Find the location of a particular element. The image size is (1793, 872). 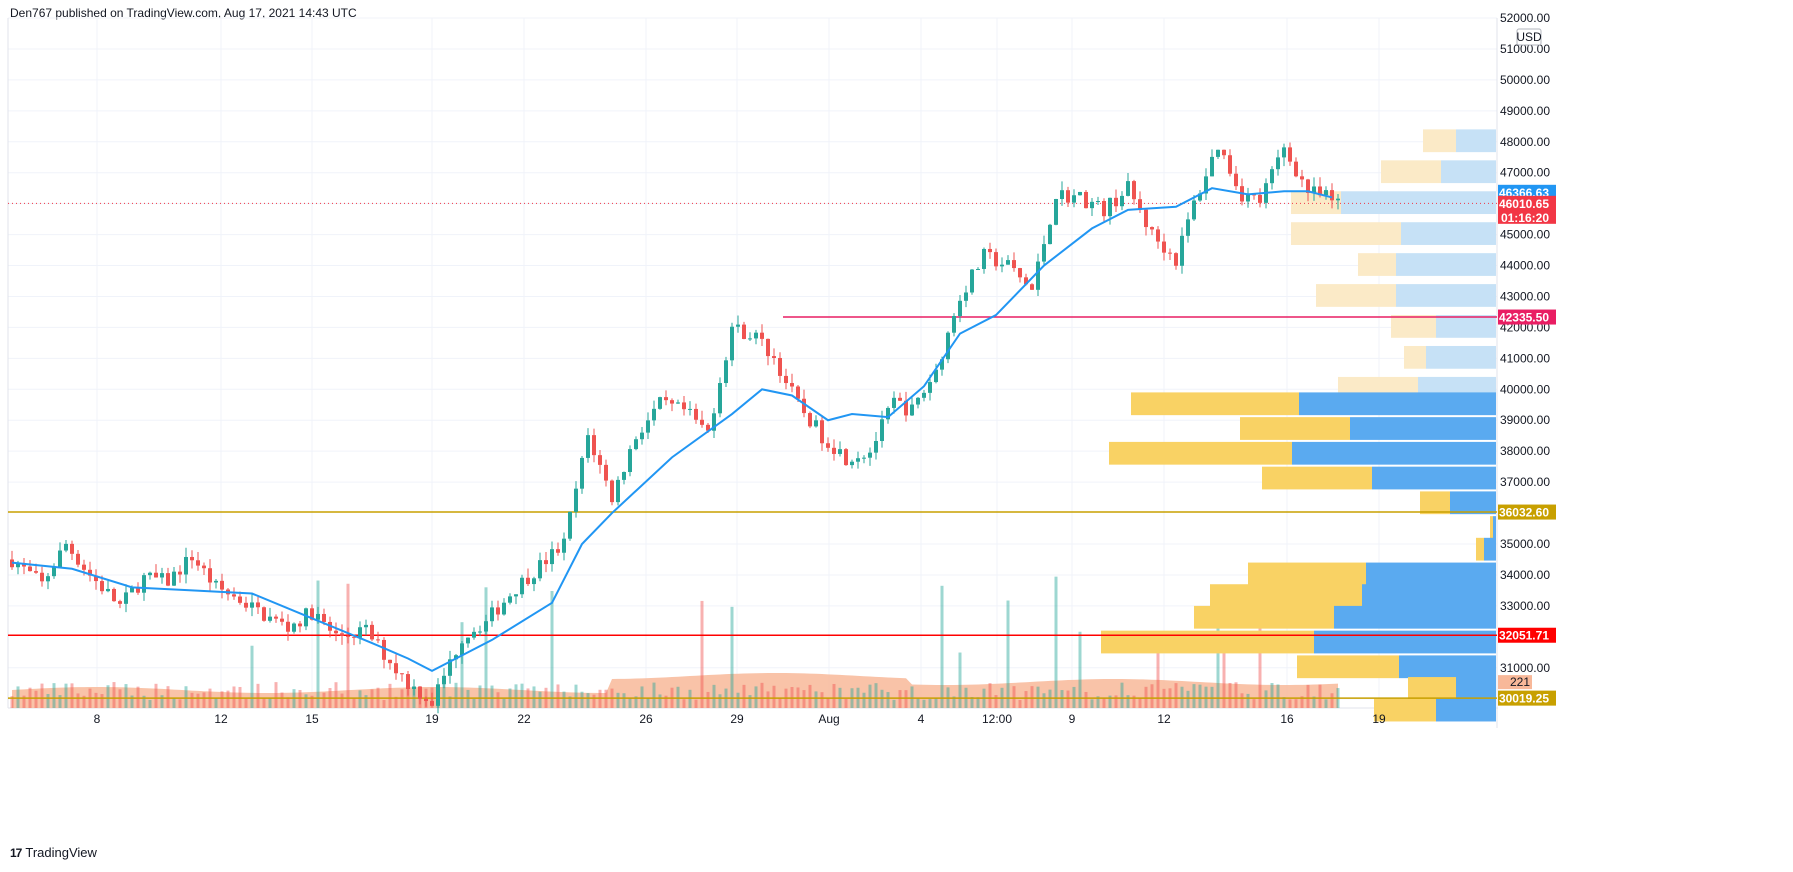

price-tick-label: 38000.00 is located at coordinates (1525, 451).